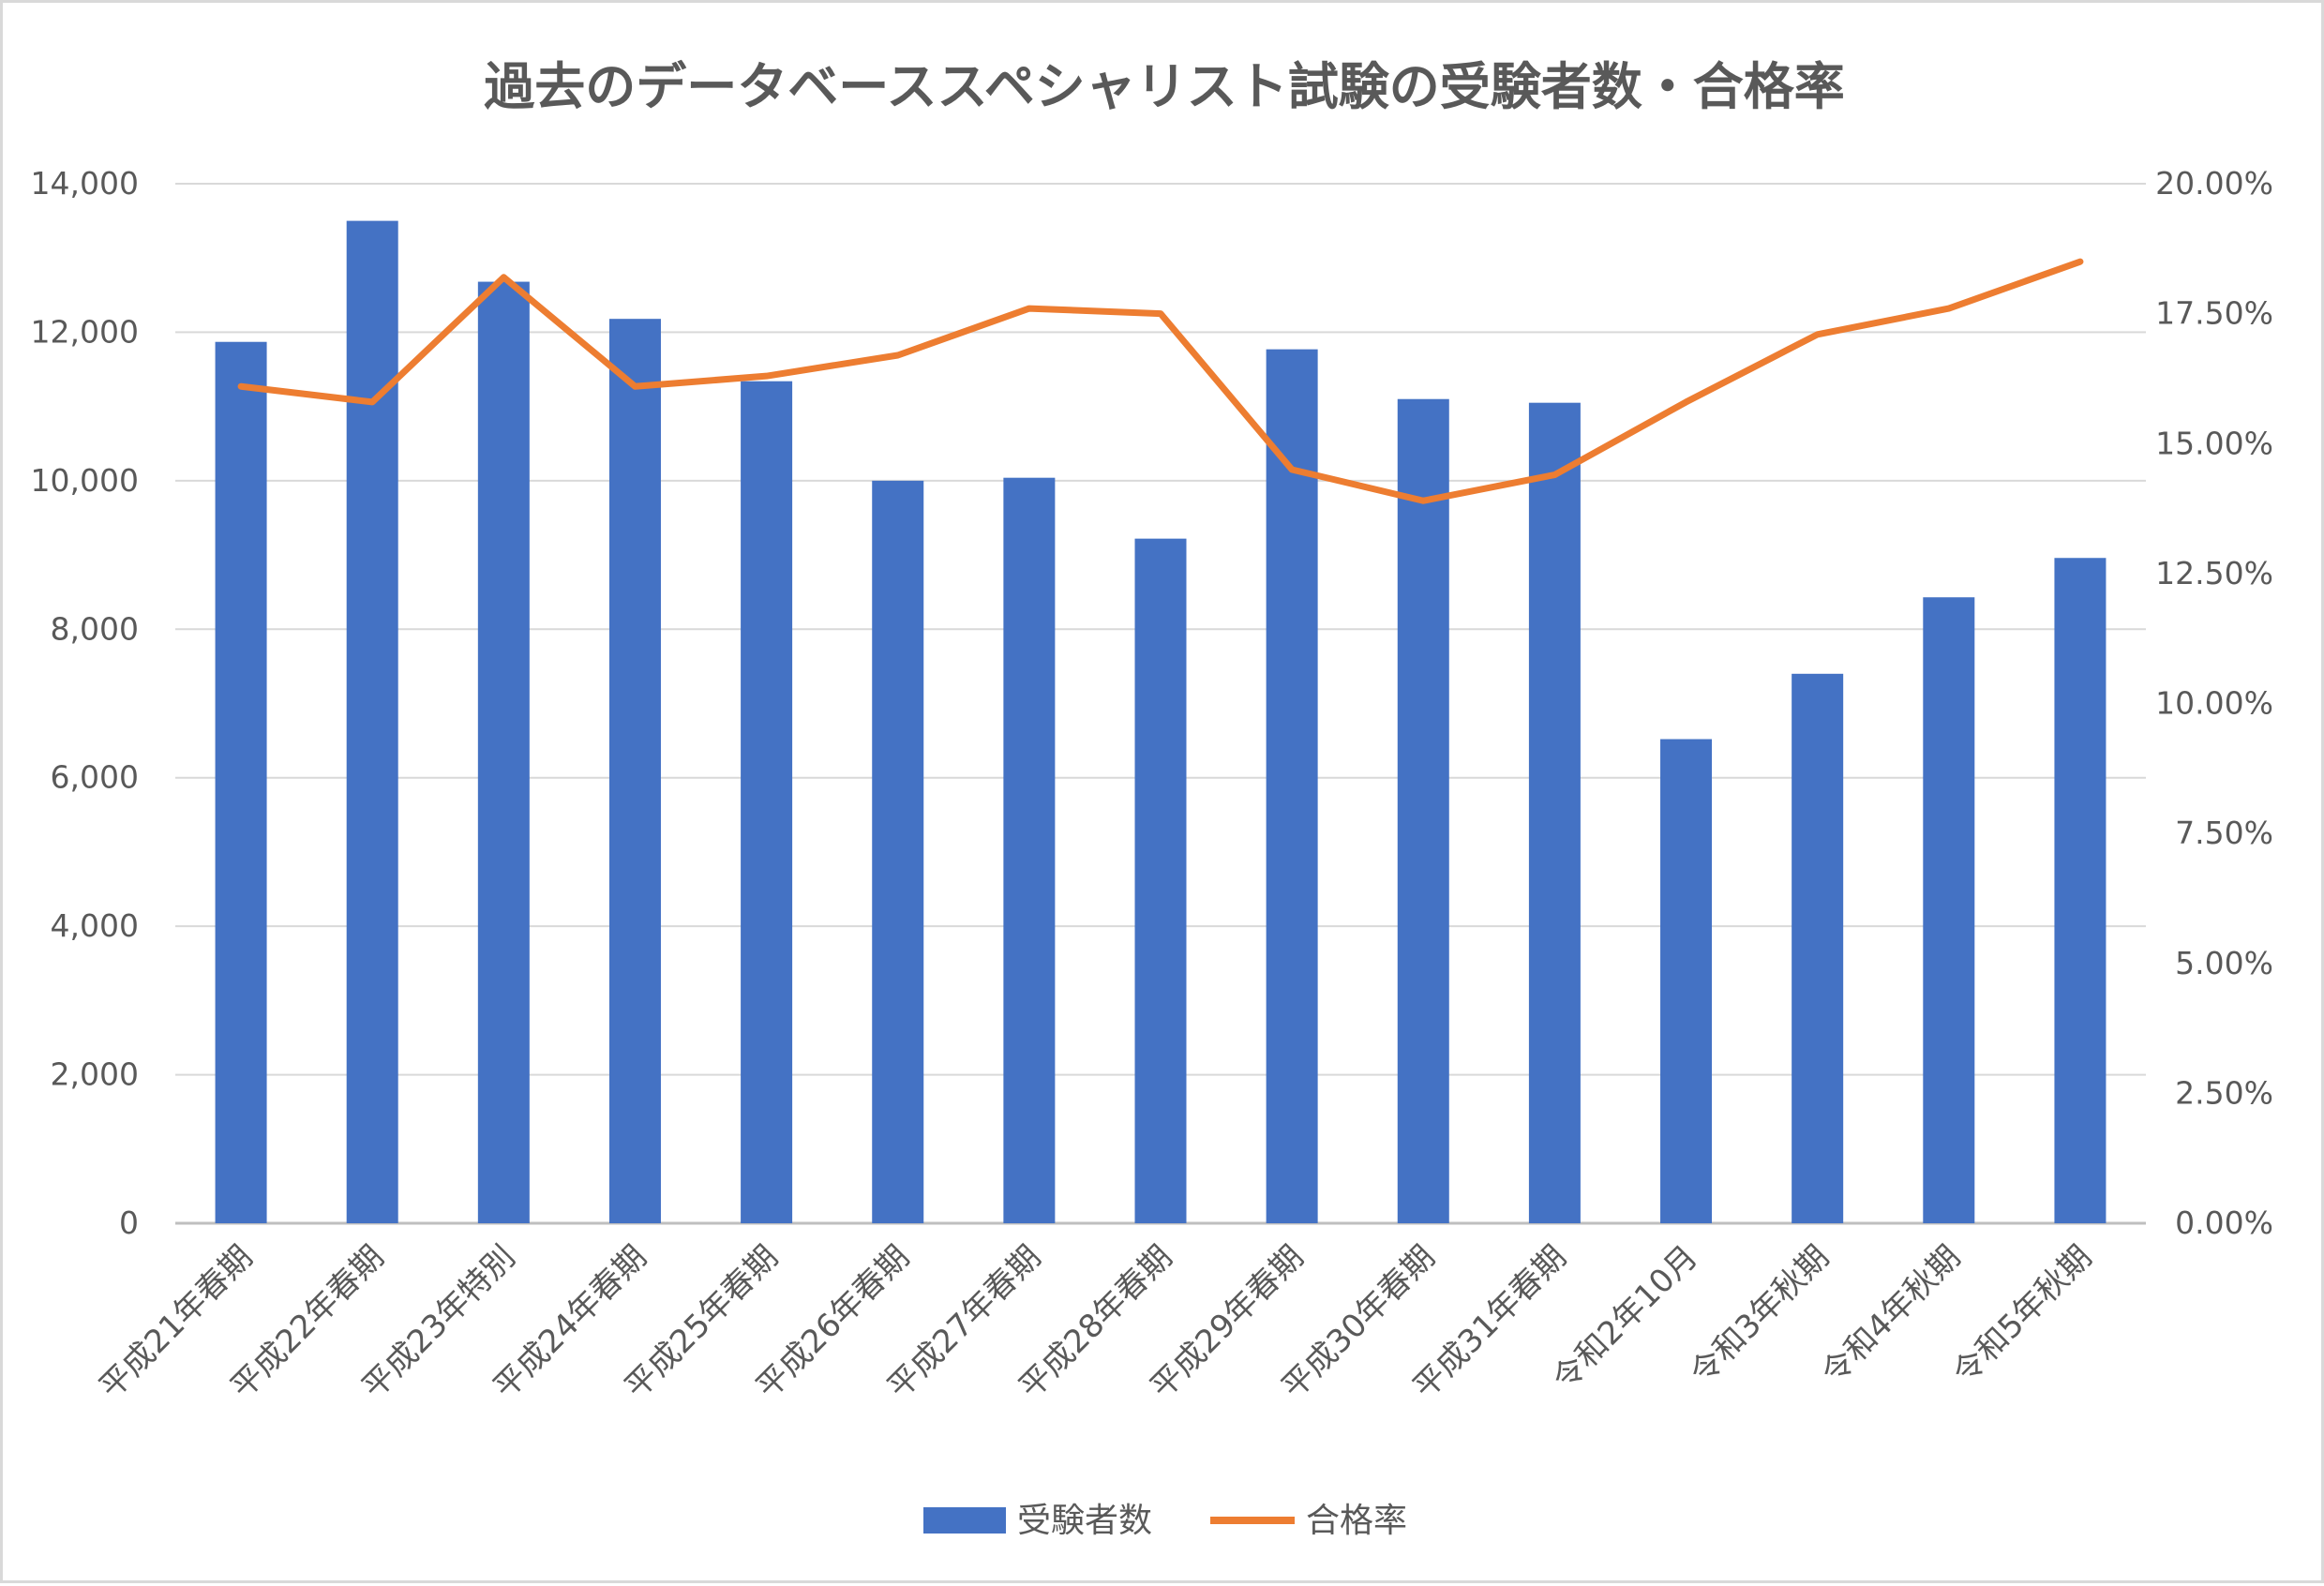  What do you see at coordinates (1161, 381) in the screenshot?
I see `line-series` at bounding box center [1161, 381].